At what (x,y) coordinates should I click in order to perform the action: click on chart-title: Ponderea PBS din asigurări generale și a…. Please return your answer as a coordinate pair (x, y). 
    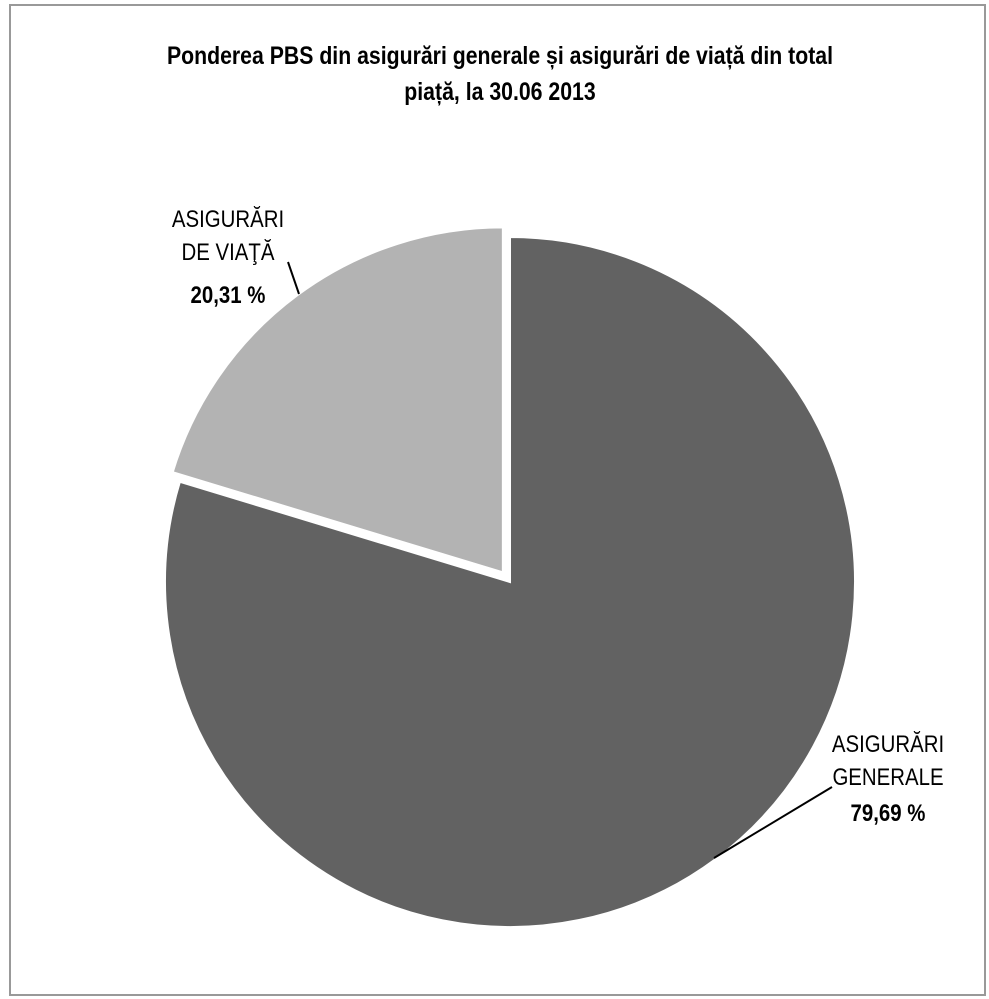
    Looking at the image, I should click on (500, 74).